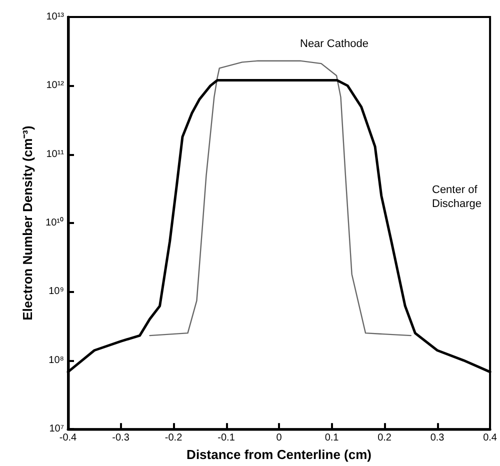  I want to click on x-tick-label: 0.1, so click(332, 438).